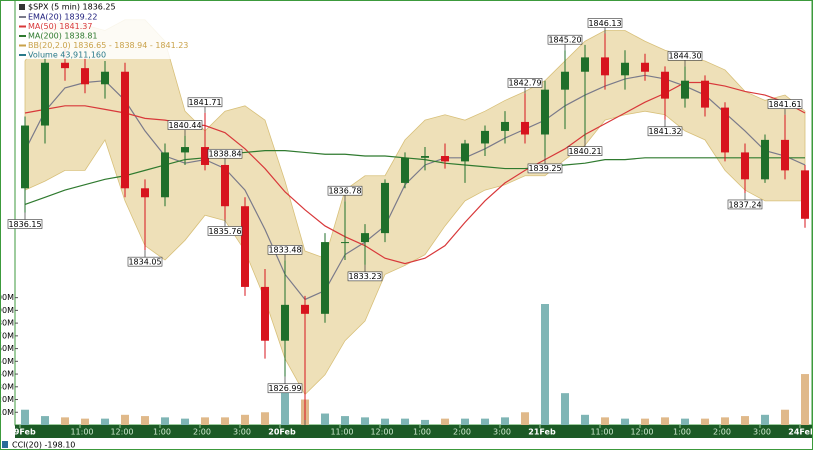  I want to click on x-tick-label: 24Feb, so click(800, 432).